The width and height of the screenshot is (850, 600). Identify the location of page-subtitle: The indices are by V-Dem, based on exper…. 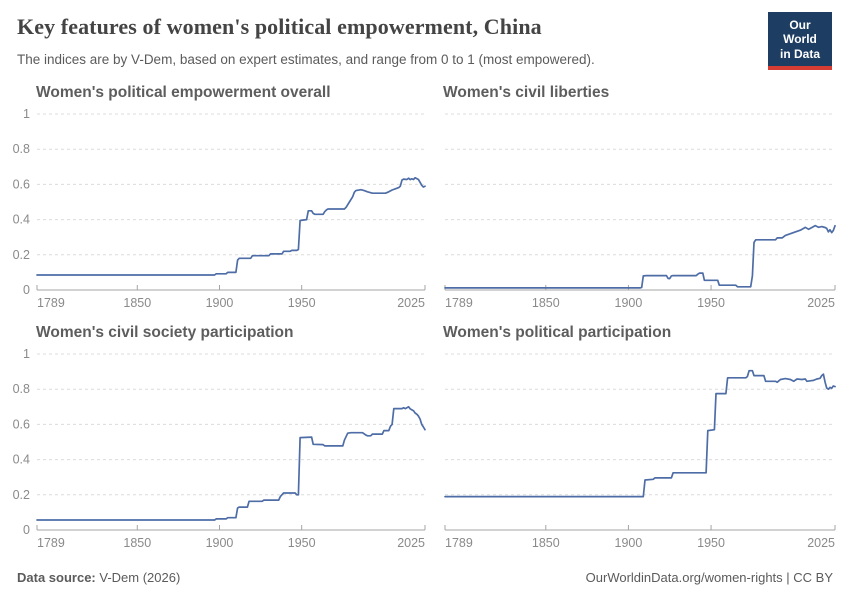
(306, 59).